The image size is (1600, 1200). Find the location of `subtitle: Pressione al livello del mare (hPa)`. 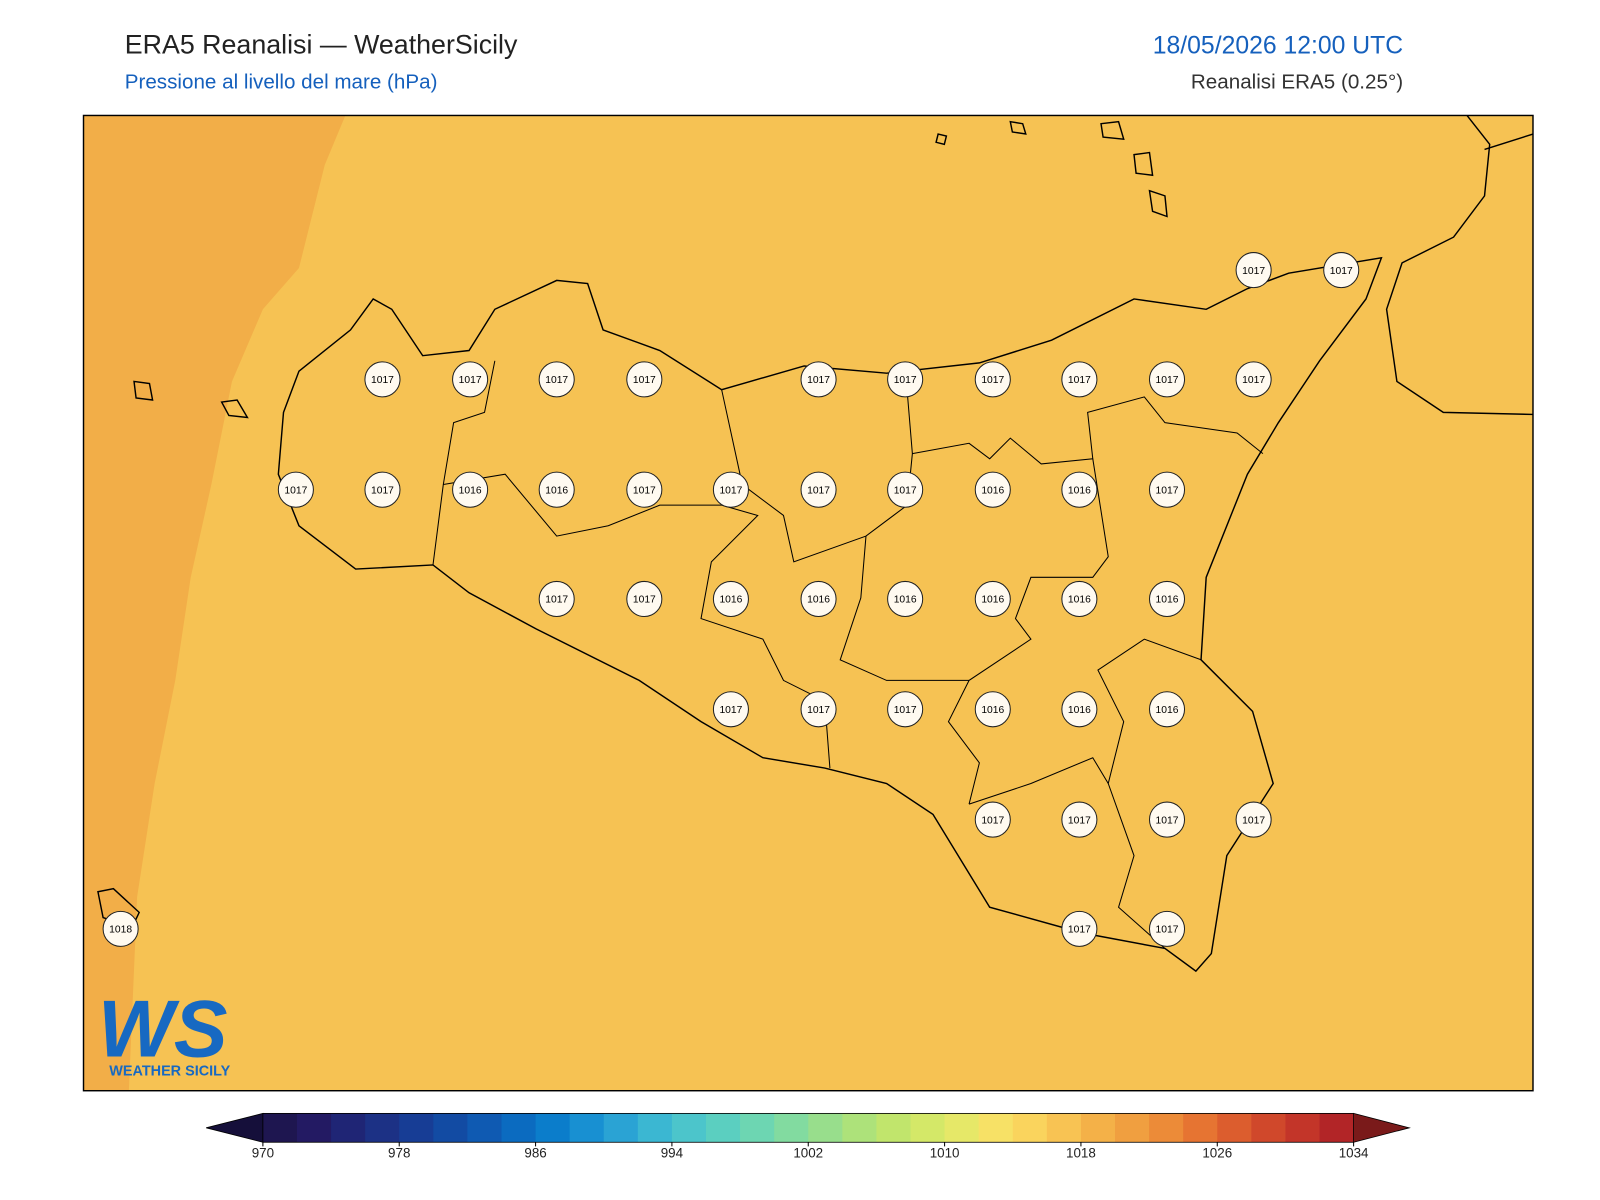

subtitle: Pressione al livello del mare (hPa) is located at coordinates (281, 82).